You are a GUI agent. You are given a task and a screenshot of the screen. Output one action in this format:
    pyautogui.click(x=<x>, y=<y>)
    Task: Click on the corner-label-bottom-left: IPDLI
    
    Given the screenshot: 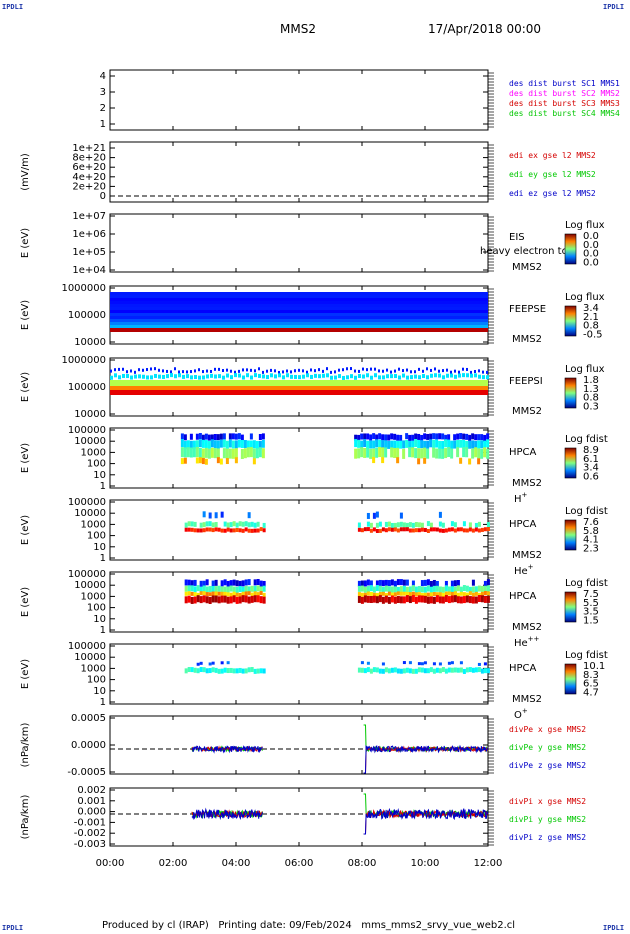 What is the action you would take?
    pyautogui.click(x=13, y=928)
    